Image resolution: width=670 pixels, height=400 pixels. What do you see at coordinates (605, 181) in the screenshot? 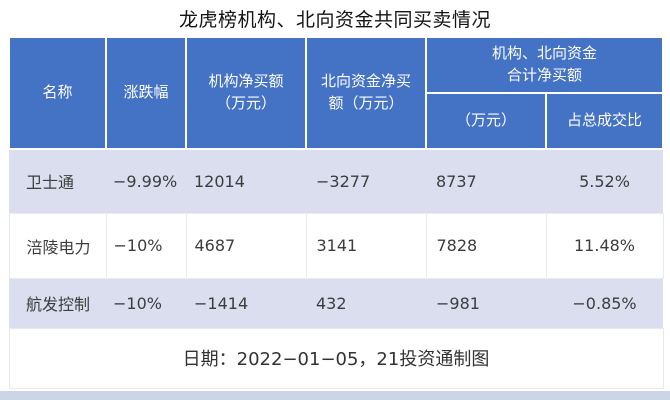
I see `cell-turnover-ratio: 5.52%` at bounding box center [605, 181].